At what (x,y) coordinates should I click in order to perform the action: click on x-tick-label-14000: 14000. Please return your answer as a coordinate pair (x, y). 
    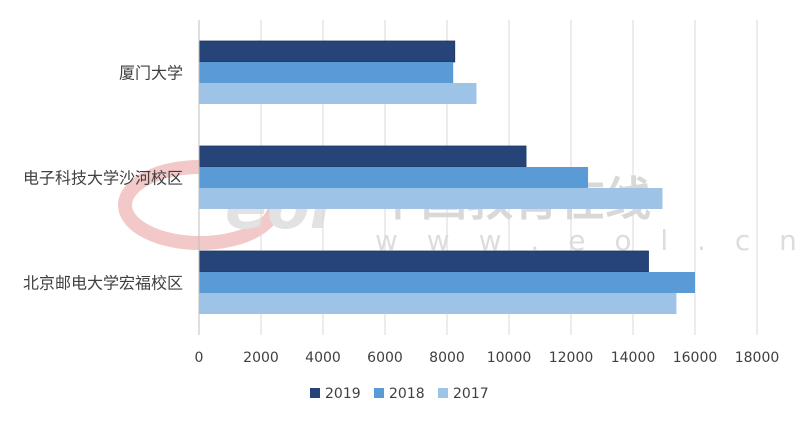
    Looking at the image, I should click on (633, 358).